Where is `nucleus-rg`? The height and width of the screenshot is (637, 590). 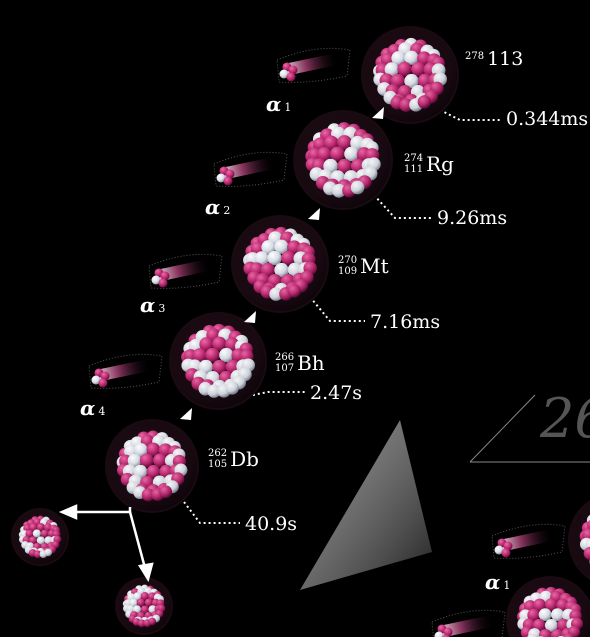 nucleus-rg is located at coordinates (343, 160).